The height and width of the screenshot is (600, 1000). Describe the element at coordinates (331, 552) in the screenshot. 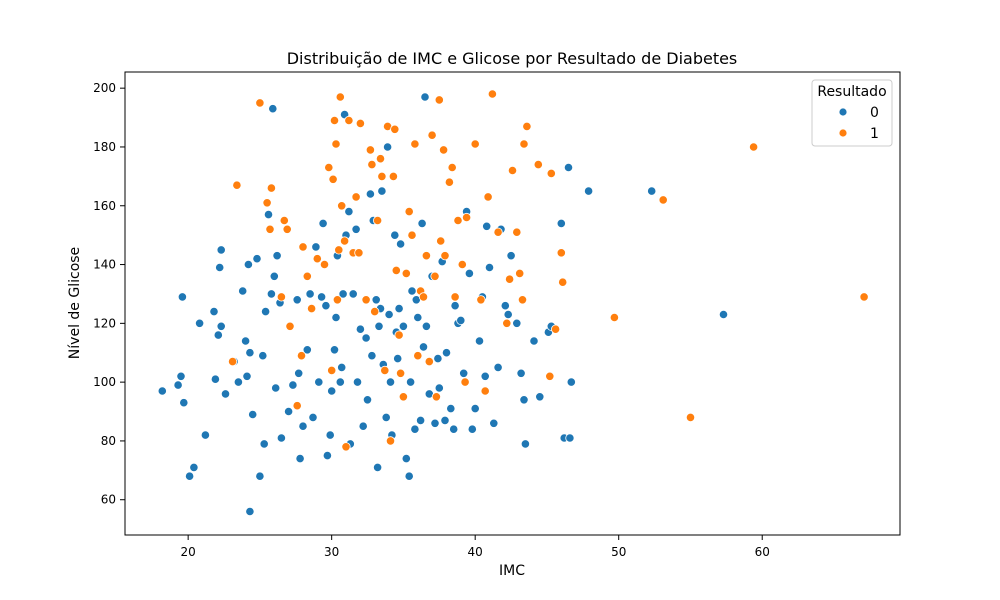

I see `x-tick-label: 30` at that location.